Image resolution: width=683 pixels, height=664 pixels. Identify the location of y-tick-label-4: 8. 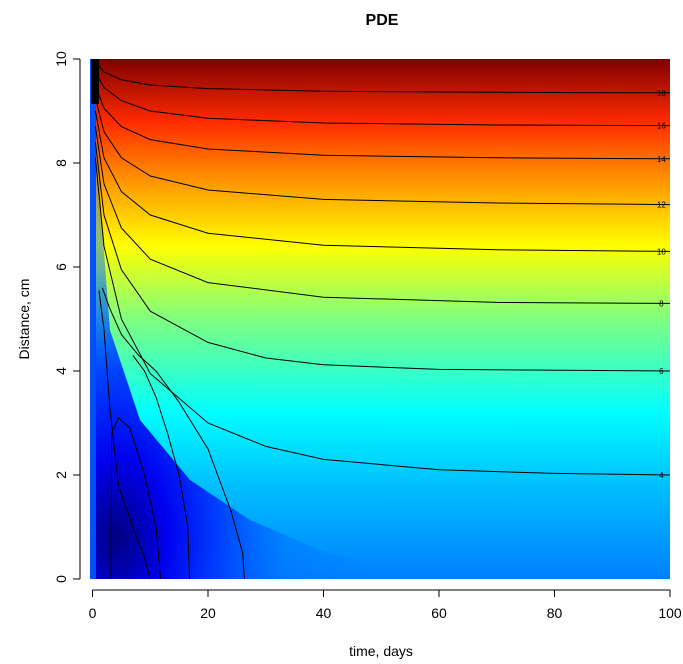
(61, 163).